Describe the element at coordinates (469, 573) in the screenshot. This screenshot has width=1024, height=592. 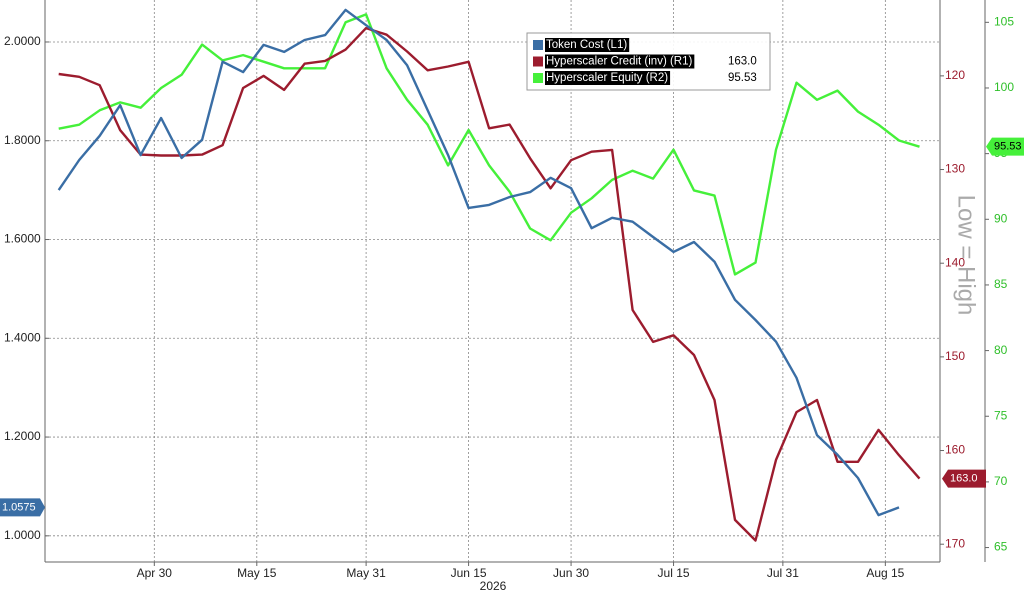
I see `x-tick-label: Jun 15` at that location.